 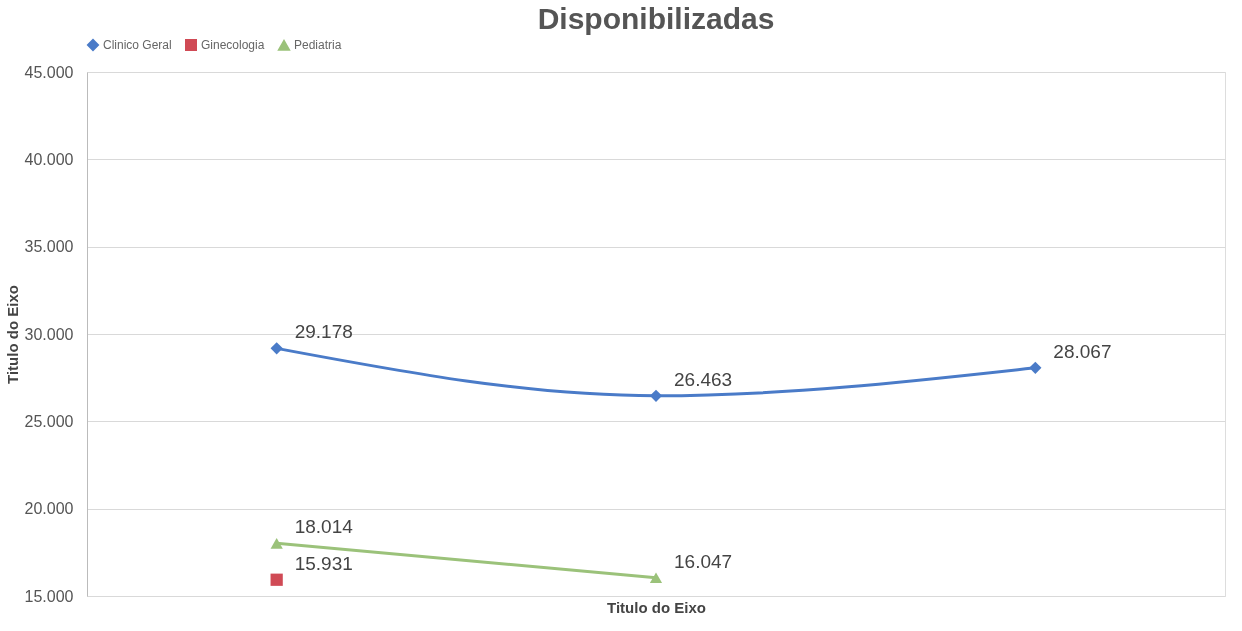 What do you see at coordinates (137, 45) in the screenshot?
I see `legend-label: Clinico Geral` at bounding box center [137, 45].